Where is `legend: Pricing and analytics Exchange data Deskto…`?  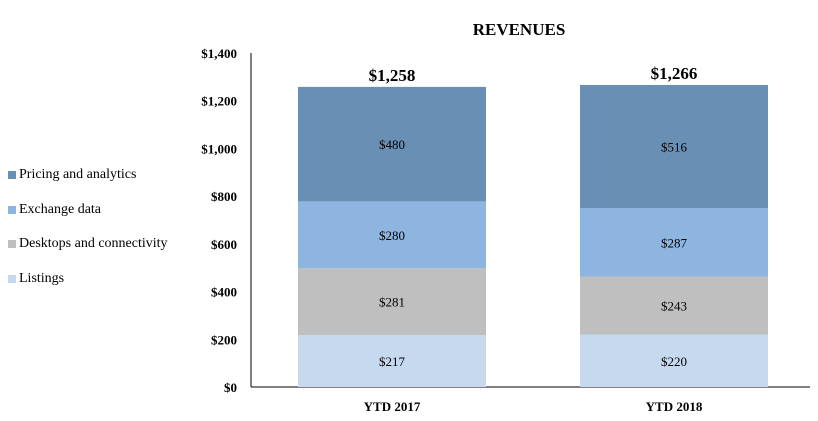 legend: Pricing and analytics Exchange data Deskto… is located at coordinates (88, 227).